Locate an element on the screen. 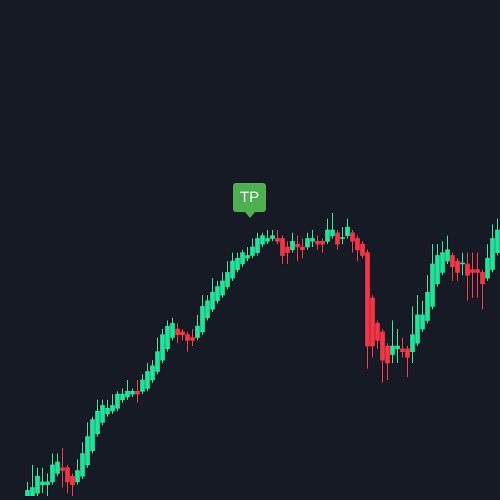 This screenshot has width=500, height=500. text: TP is located at coordinates (250, 197).